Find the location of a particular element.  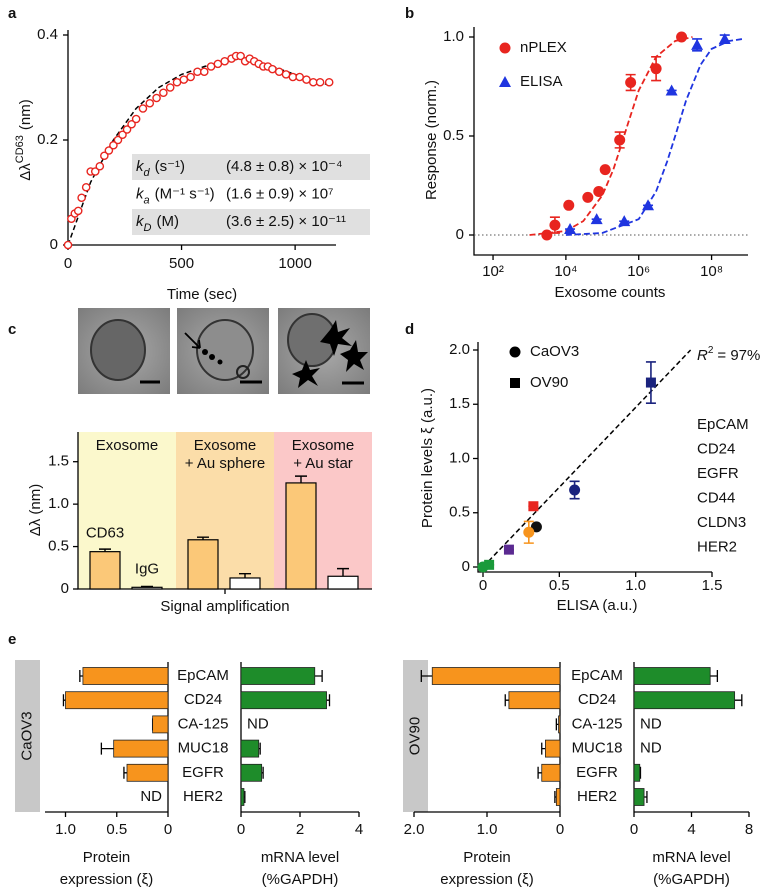

color-legend-label: CD24 is located at coordinates (716, 448).